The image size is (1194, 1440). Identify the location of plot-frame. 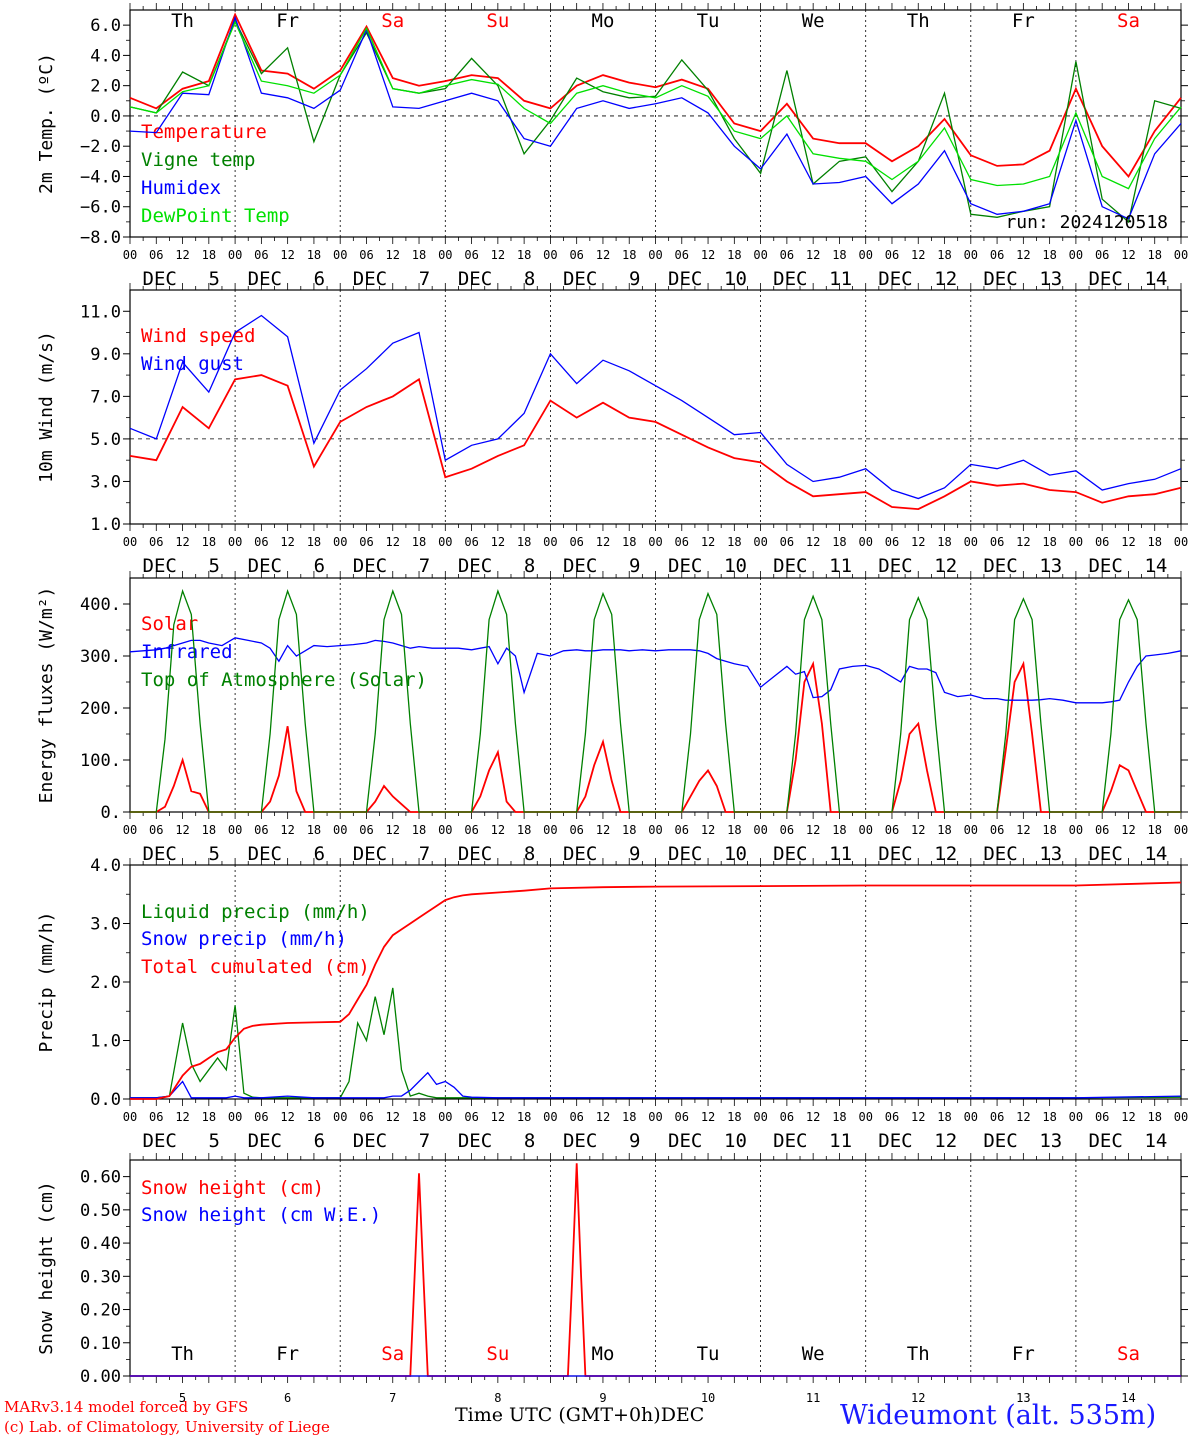
(655, 123).